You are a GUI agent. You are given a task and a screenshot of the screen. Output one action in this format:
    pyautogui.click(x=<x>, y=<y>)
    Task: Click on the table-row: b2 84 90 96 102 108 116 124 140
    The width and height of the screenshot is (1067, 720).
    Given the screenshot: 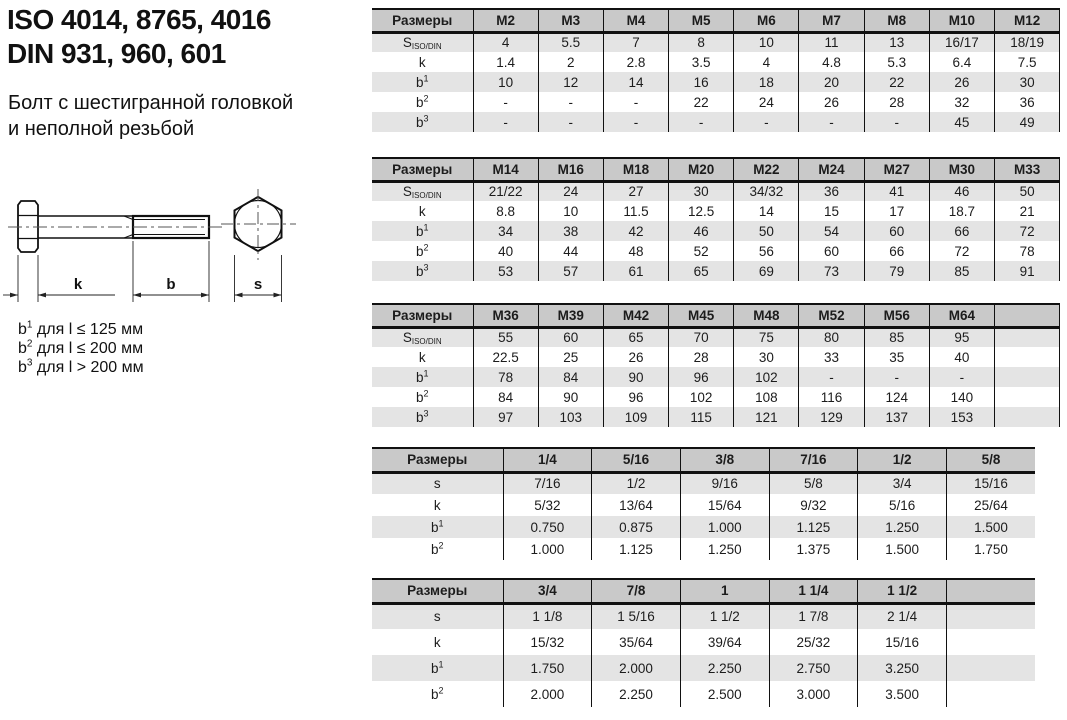 What is the action you would take?
    pyautogui.click(x=716, y=397)
    